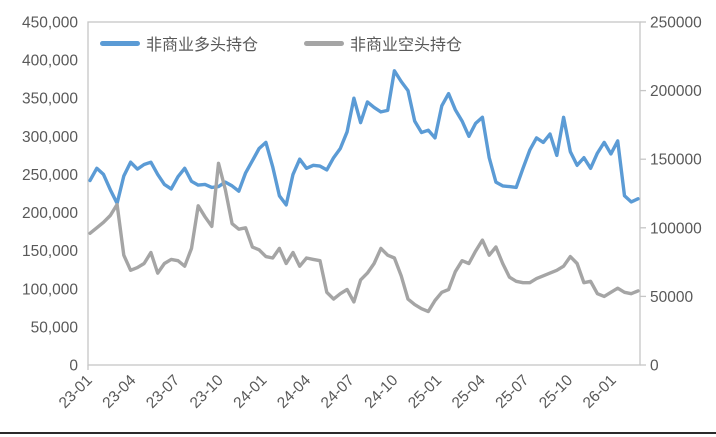 The height and width of the screenshot is (437, 716). I want to click on right-axis-tick-label: 100000, so click(676, 228).